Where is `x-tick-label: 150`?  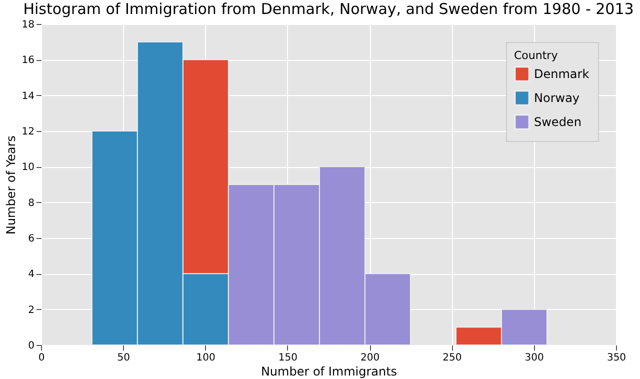
x-tick-label: 150 is located at coordinates (288, 358).